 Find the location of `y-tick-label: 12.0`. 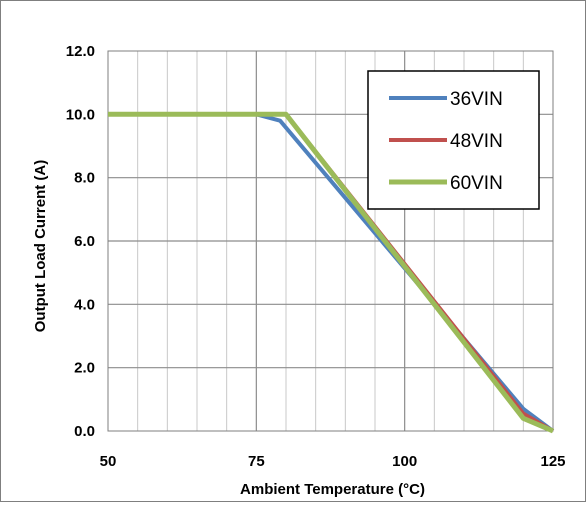

y-tick-label: 12.0 is located at coordinates (80, 51).